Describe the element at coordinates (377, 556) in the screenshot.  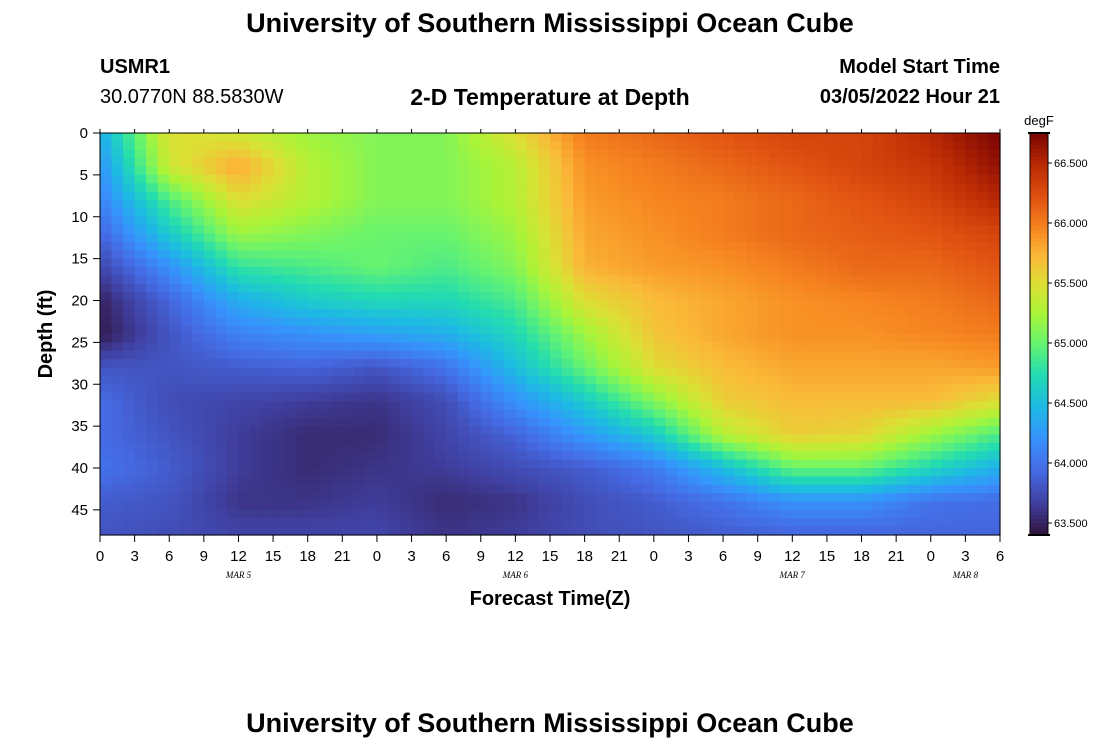
I see `x-tick-label: 0` at that location.